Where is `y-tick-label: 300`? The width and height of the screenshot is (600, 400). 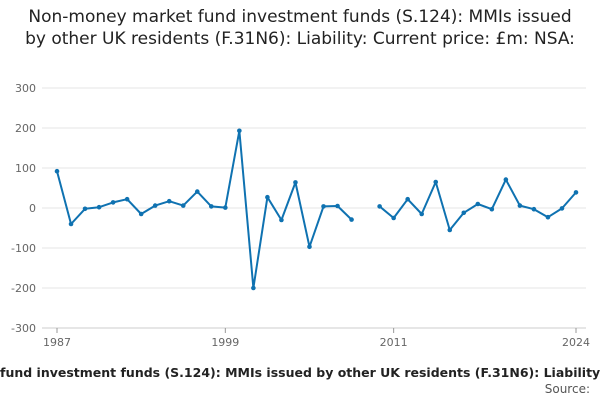 y-tick-label: 300 is located at coordinates (25, 88).